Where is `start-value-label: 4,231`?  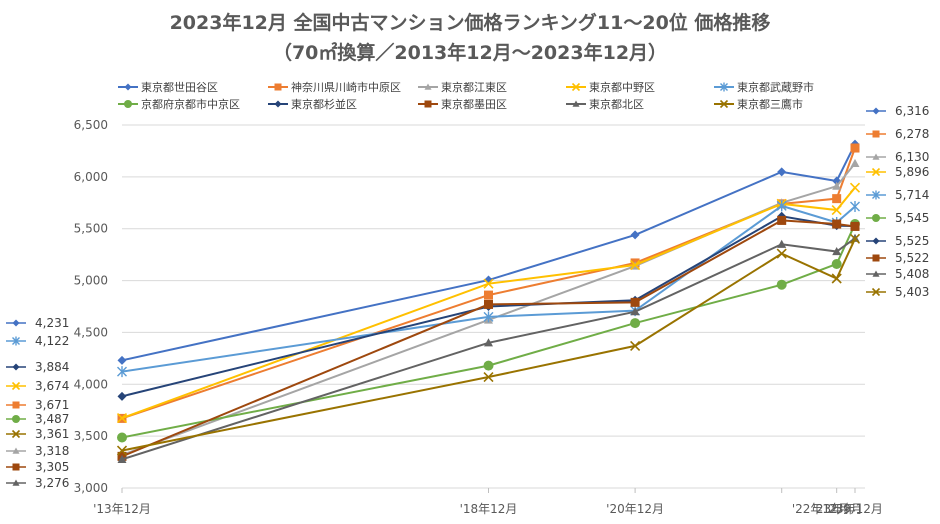 start-value-label: 4,231 is located at coordinates (37, 323).